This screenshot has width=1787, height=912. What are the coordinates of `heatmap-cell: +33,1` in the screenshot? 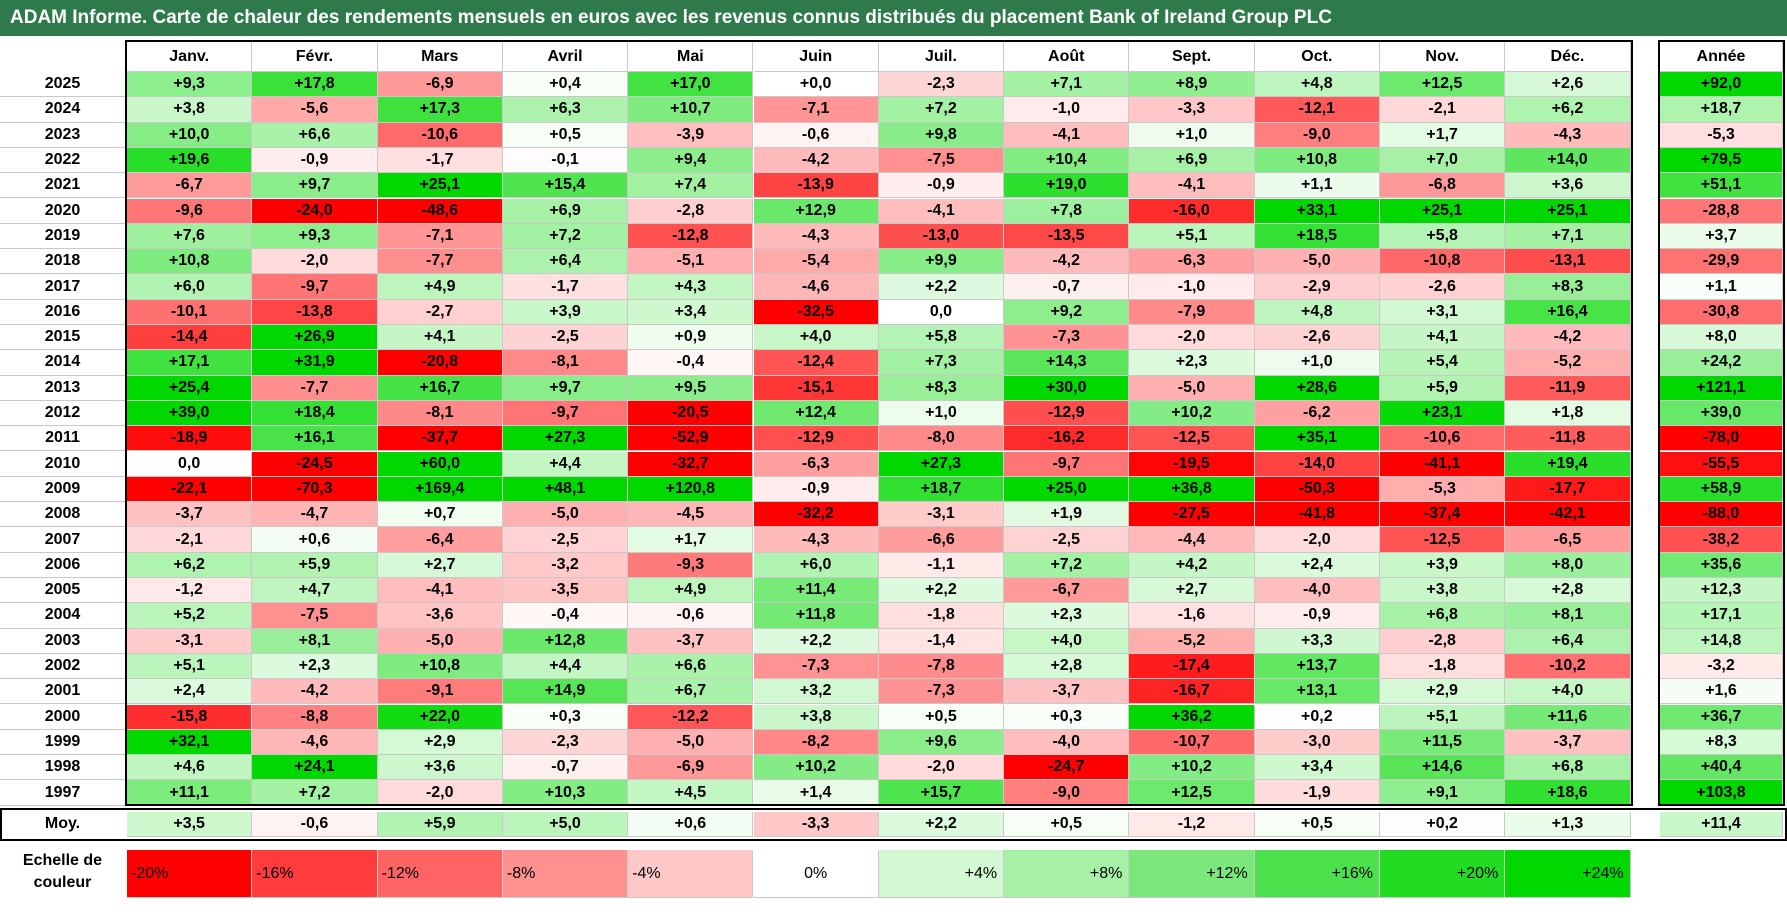 It's located at (1317, 211).